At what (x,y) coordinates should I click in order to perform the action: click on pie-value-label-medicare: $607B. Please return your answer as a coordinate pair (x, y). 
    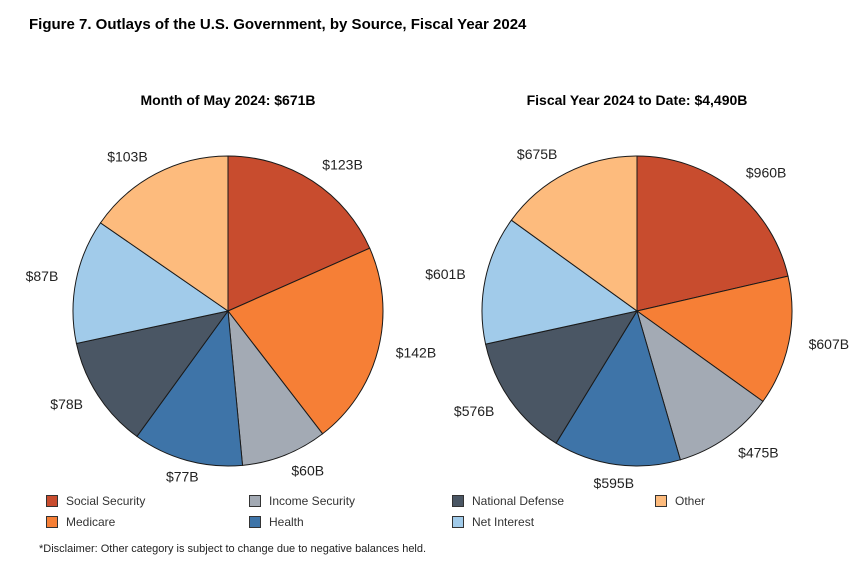
    Looking at the image, I should click on (829, 344).